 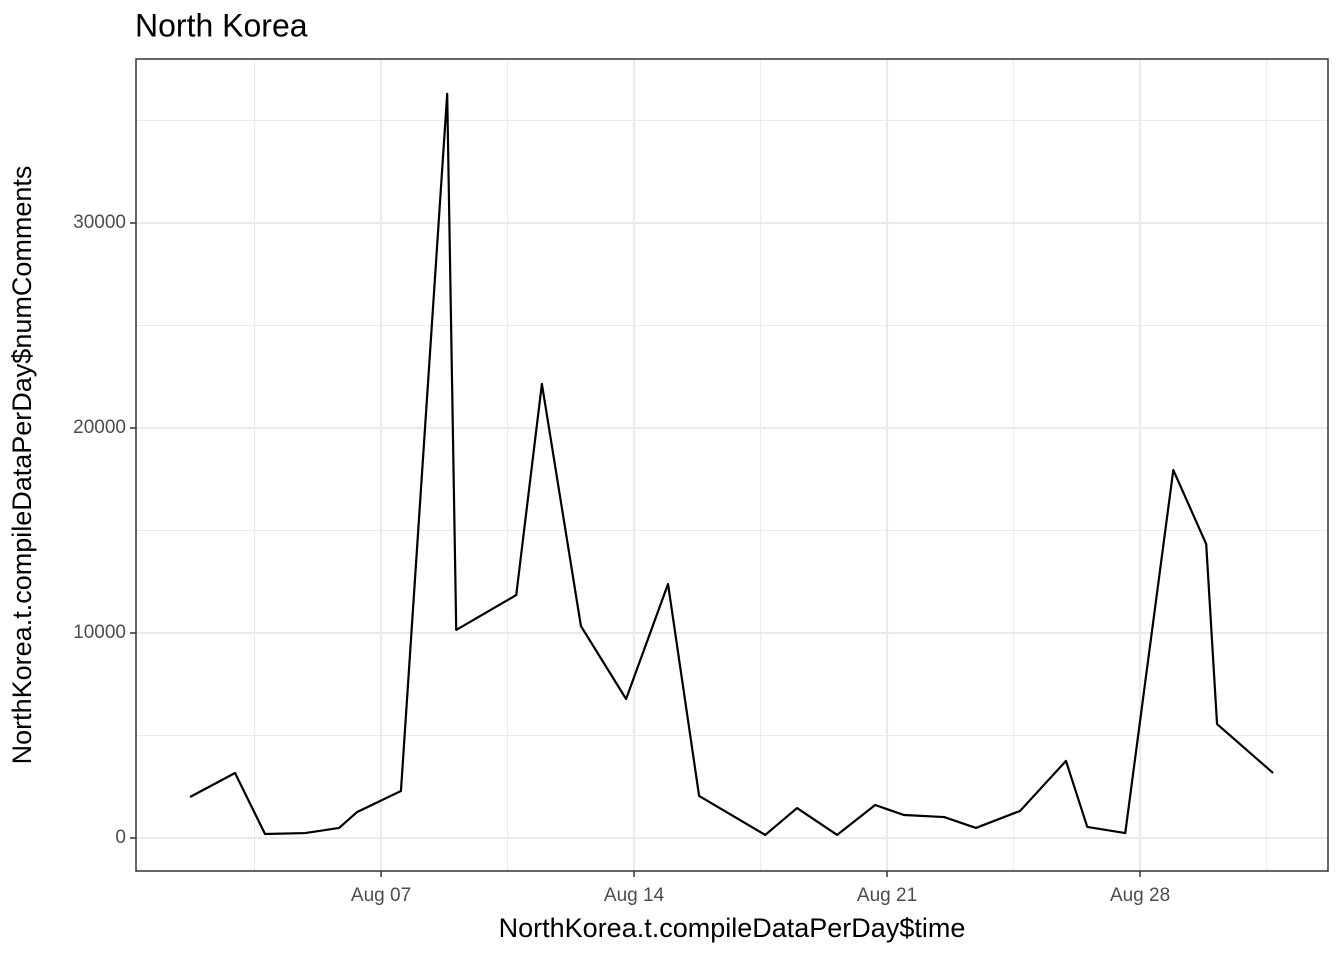 I want to click on x-tick-label: Aug 28, so click(x=1140, y=895).